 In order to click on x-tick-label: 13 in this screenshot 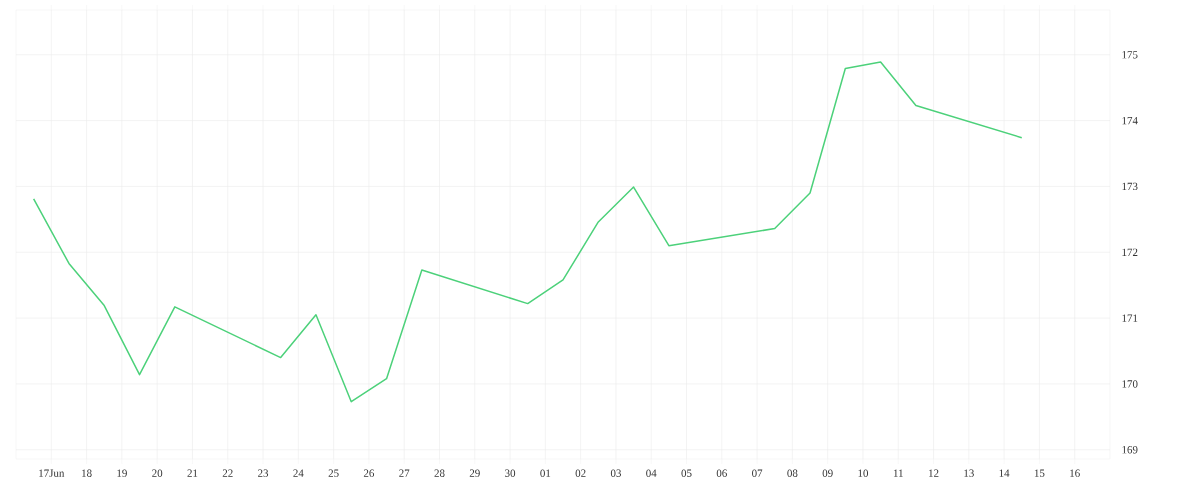, I will do `click(969, 473)`.